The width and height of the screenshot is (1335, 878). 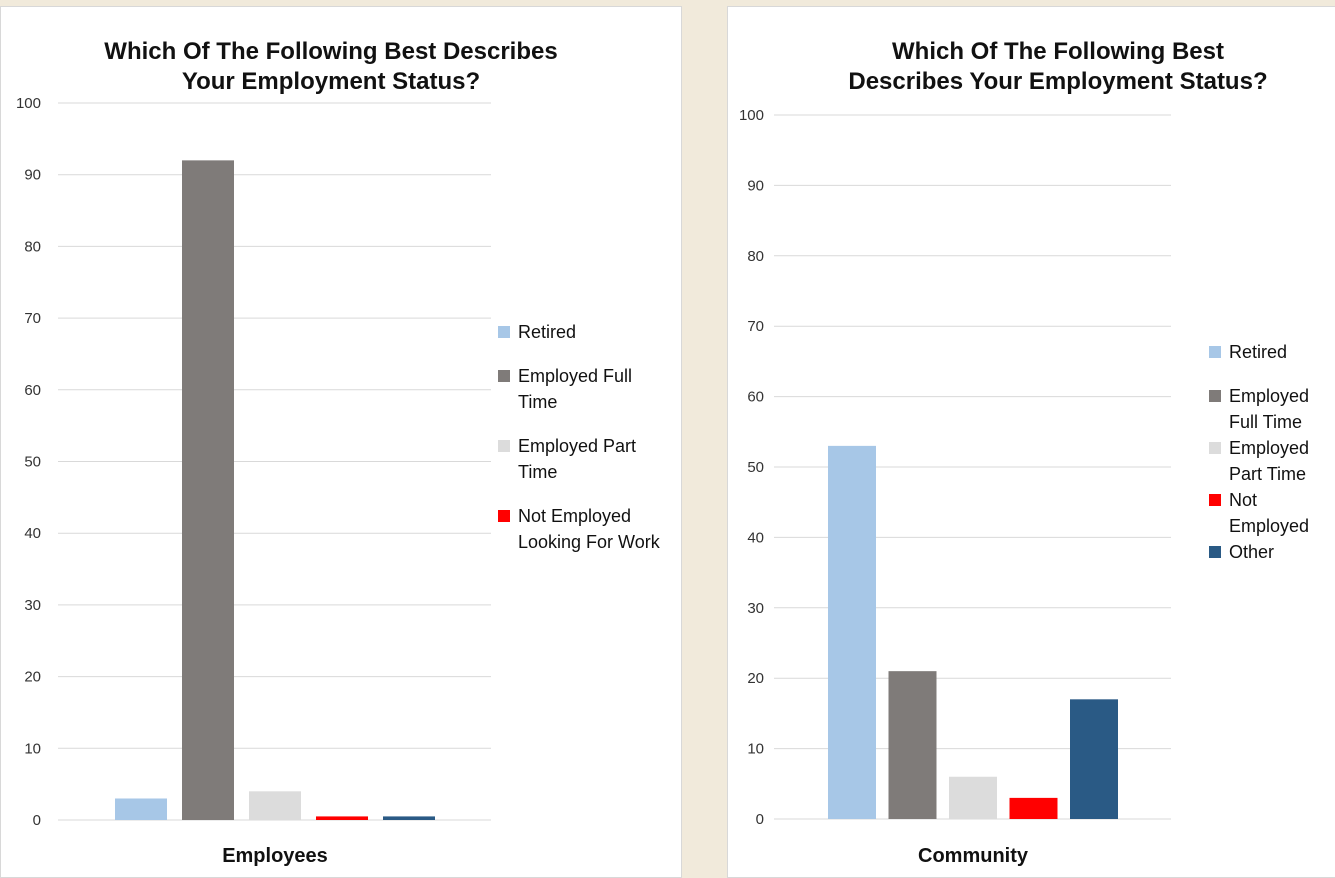 I want to click on community-legend-label: Employed Full Time, so click(x=1269, y=409).